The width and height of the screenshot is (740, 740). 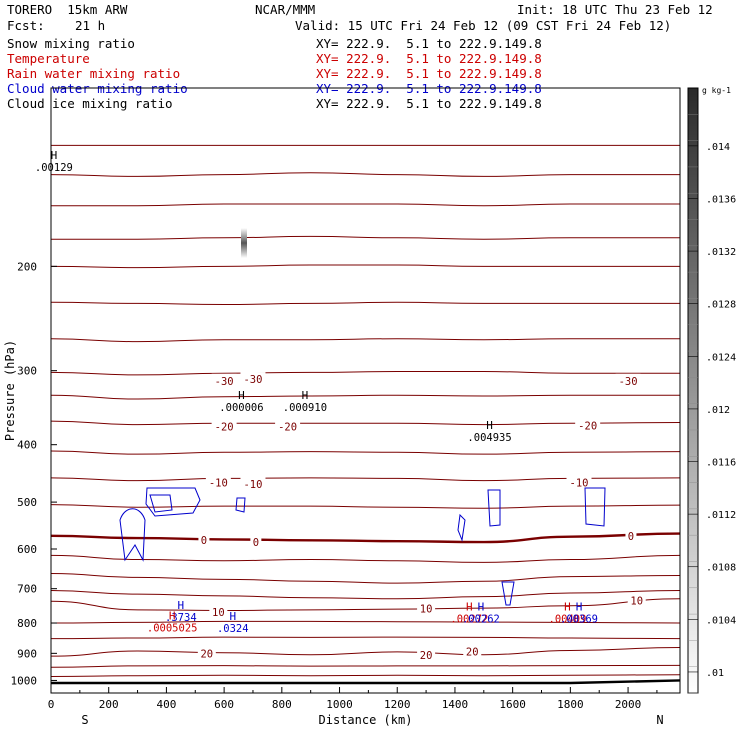 I want to click on field-xy-rain: XY= 222.9. 5.1 to 222.9.149.8, so click(x=429, y=73).